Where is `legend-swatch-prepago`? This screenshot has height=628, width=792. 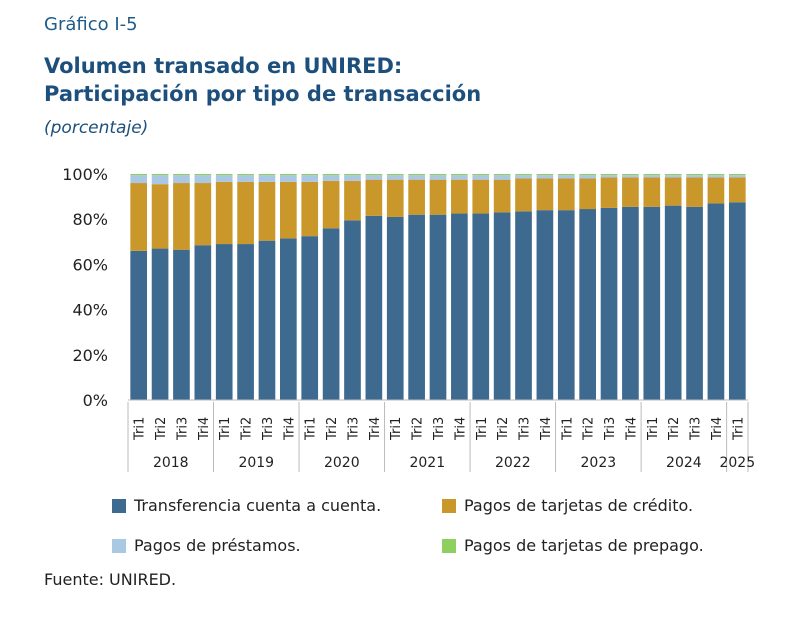
legend-swatch-prepago is located at coordinates (449, 545).